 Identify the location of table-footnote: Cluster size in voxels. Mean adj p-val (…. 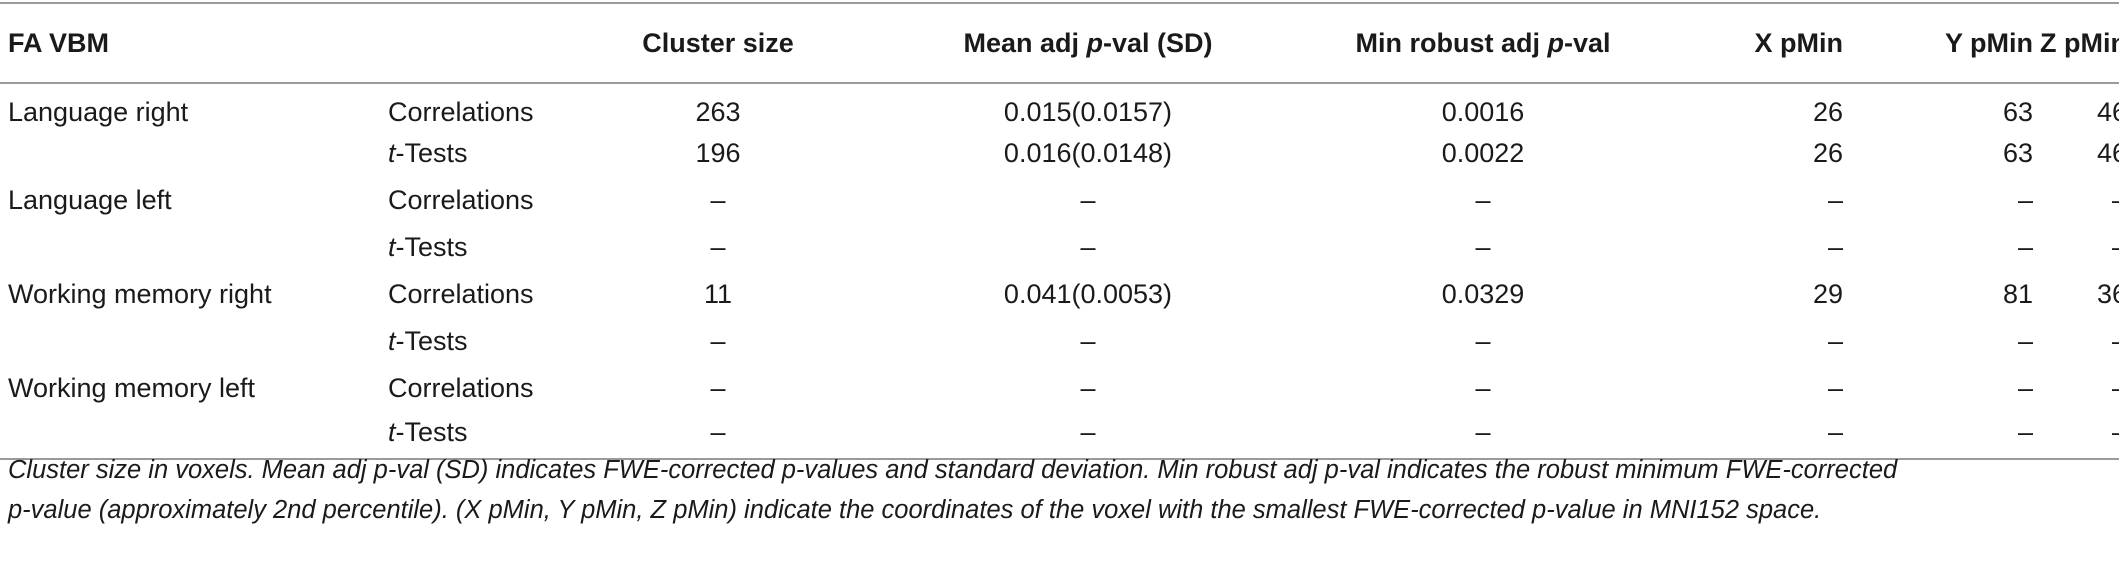
(1060, 490).